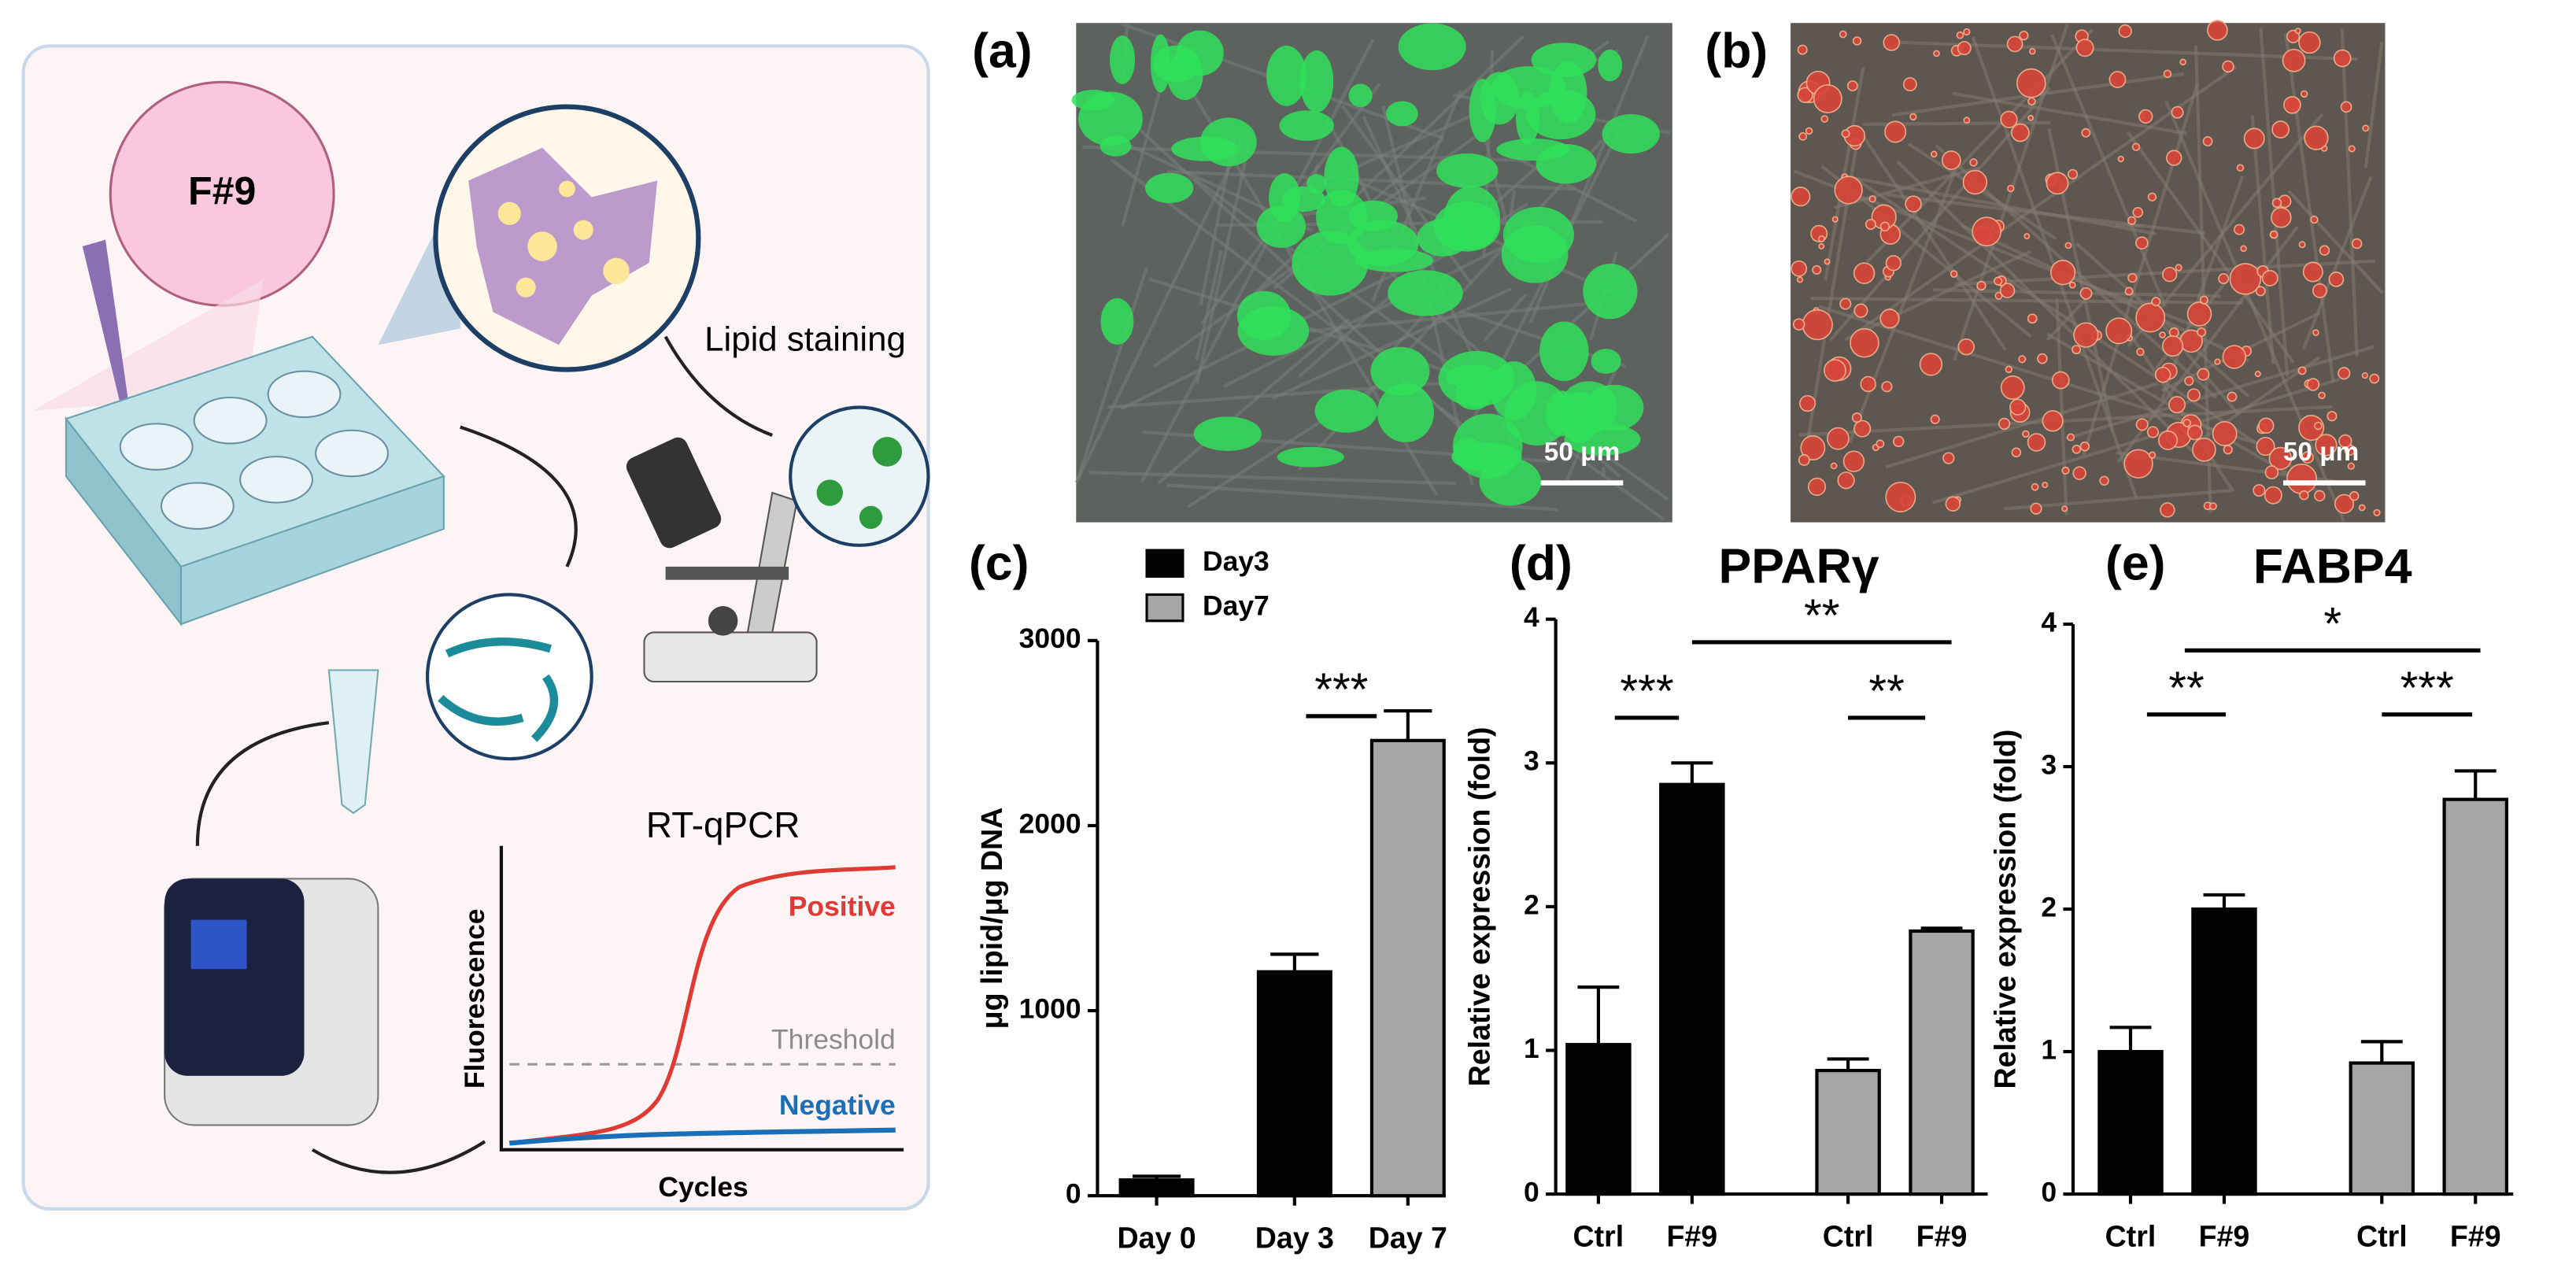  I want to click on negative-label: Negative, so click(837, 1105).